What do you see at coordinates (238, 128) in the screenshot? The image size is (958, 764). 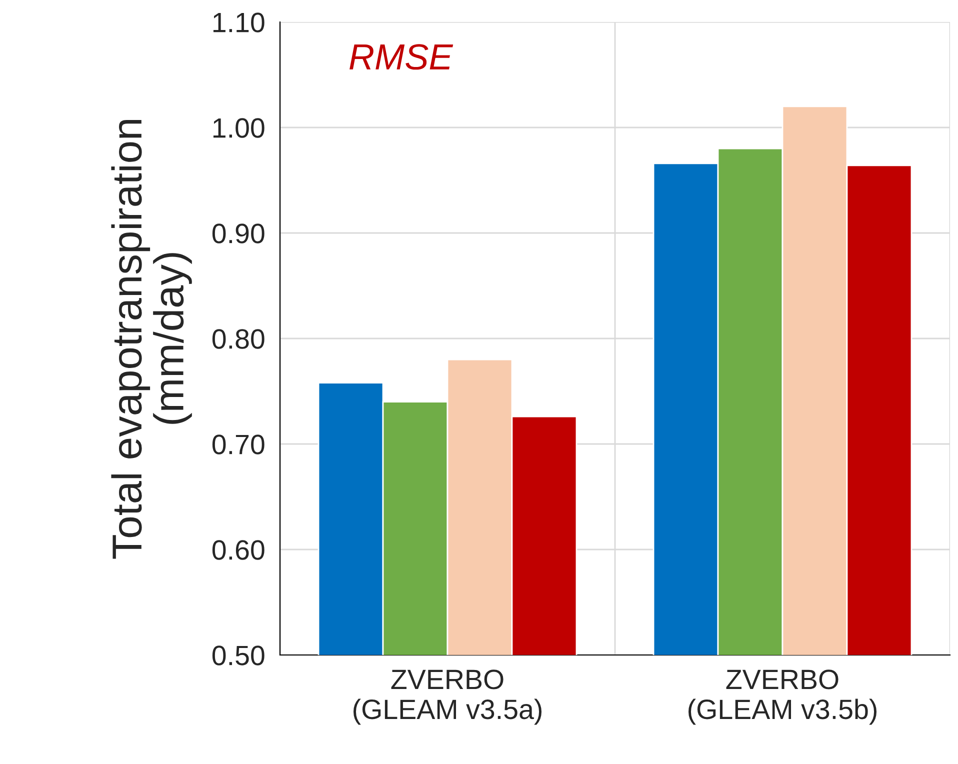 I see `y-tick-label: 1.00` at bounding box center [238, 128].